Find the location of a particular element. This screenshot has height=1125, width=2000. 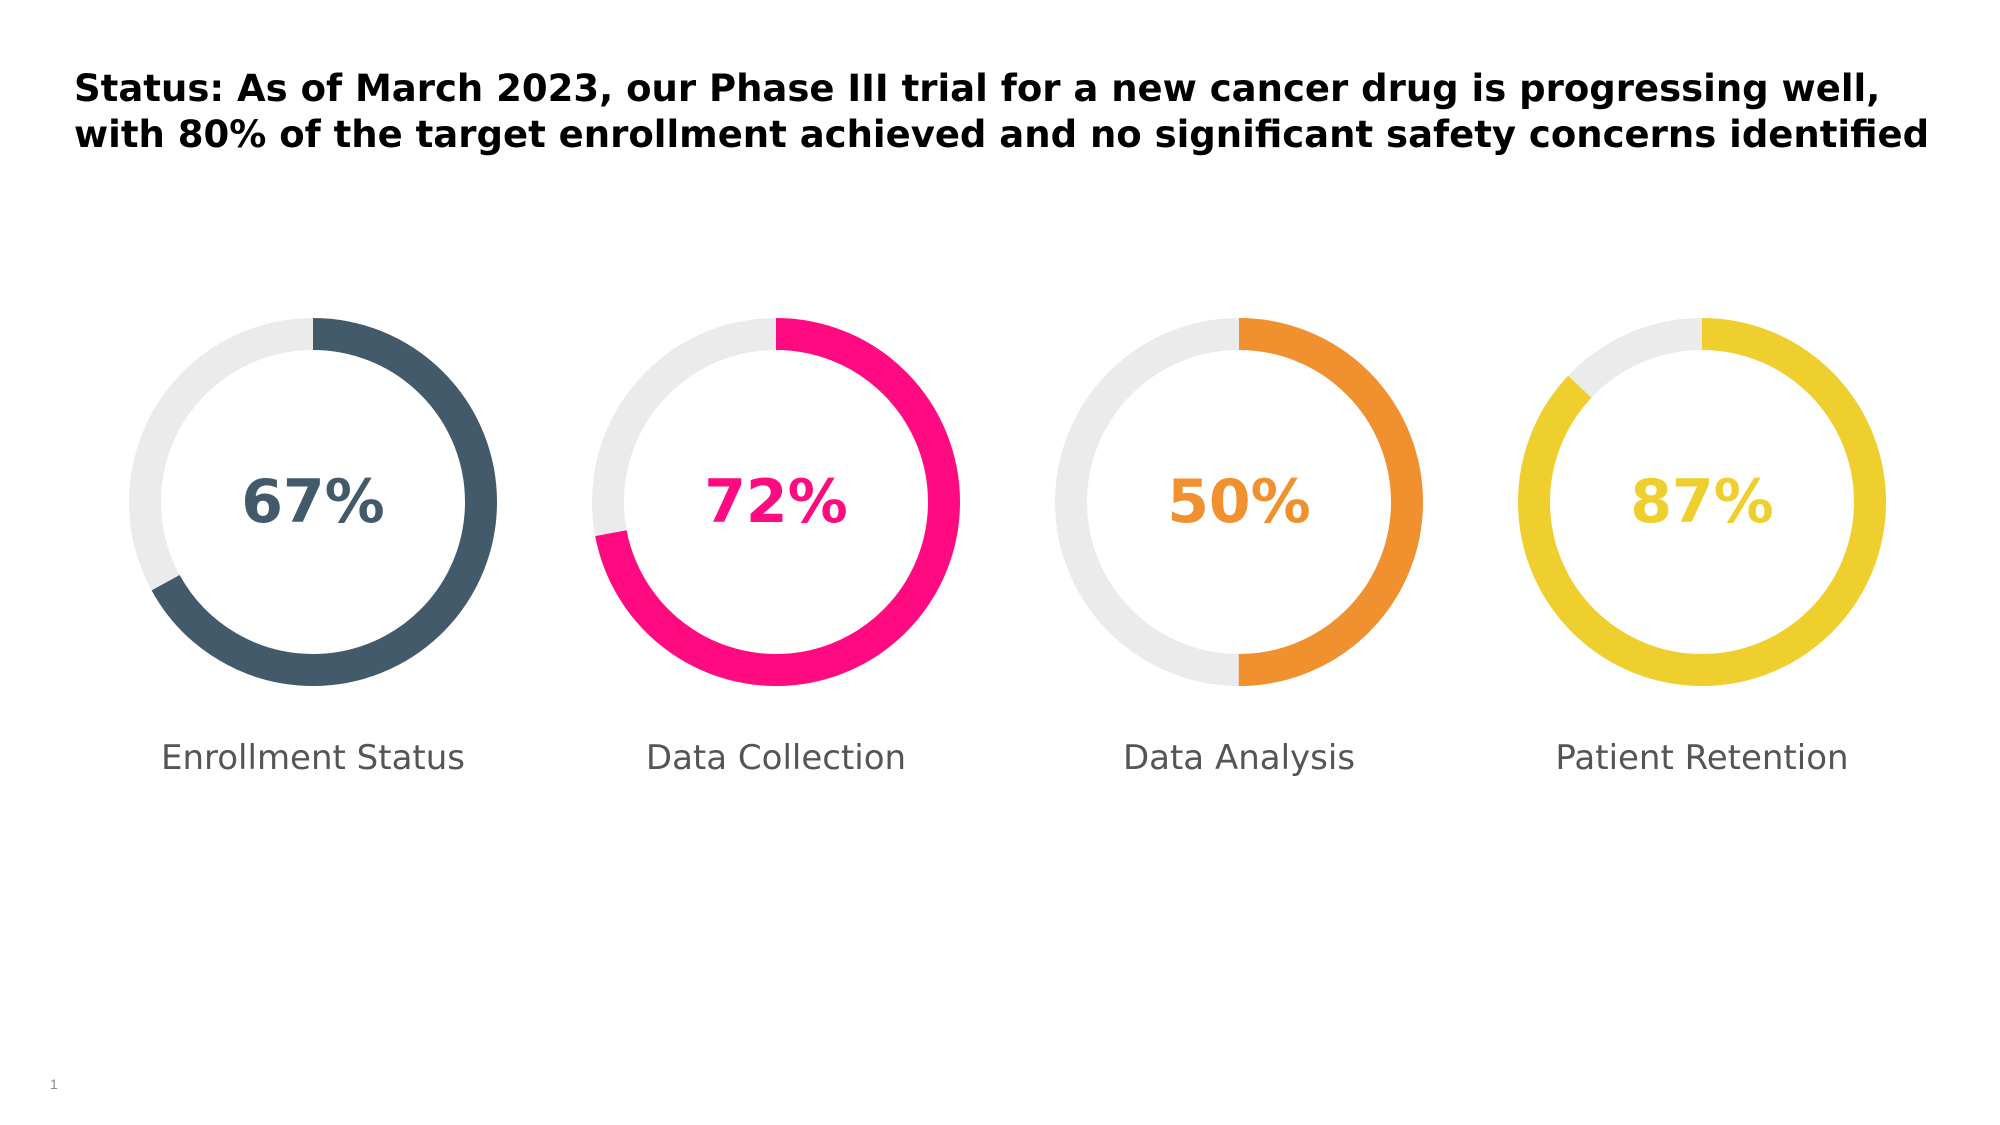

donut-value-label: 50% is located at coordinates (1239, 502).